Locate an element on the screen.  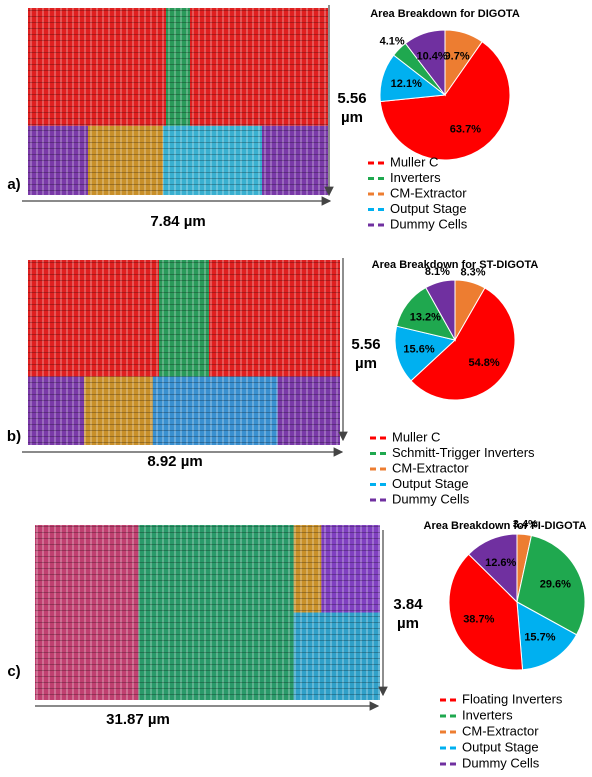
slice-label: 13.2% is located at coordinates (425, 317).